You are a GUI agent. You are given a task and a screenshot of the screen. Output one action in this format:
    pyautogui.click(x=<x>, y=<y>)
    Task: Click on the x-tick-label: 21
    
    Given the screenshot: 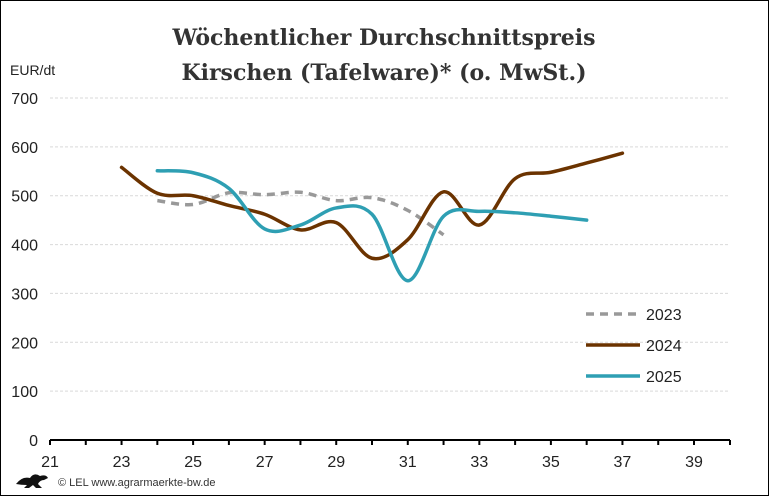 What is the action you would take?
    pyautogui.click(x=50, y=462)
    